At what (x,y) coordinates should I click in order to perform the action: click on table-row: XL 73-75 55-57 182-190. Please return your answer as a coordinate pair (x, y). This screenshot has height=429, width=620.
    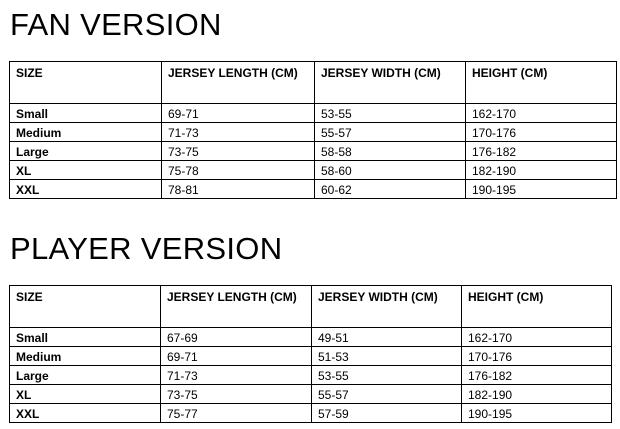
    Looking at the image, I should click on (310, 394).